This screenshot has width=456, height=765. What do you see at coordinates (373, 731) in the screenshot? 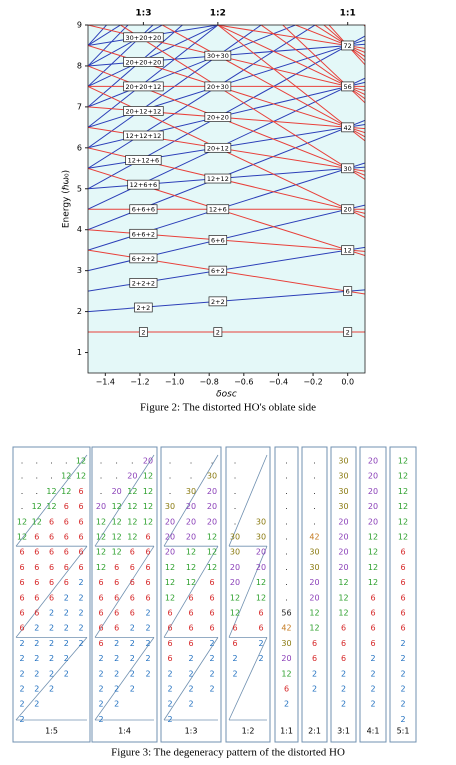
I see `panel-label: 4:1` at bounding box center [373, 731].